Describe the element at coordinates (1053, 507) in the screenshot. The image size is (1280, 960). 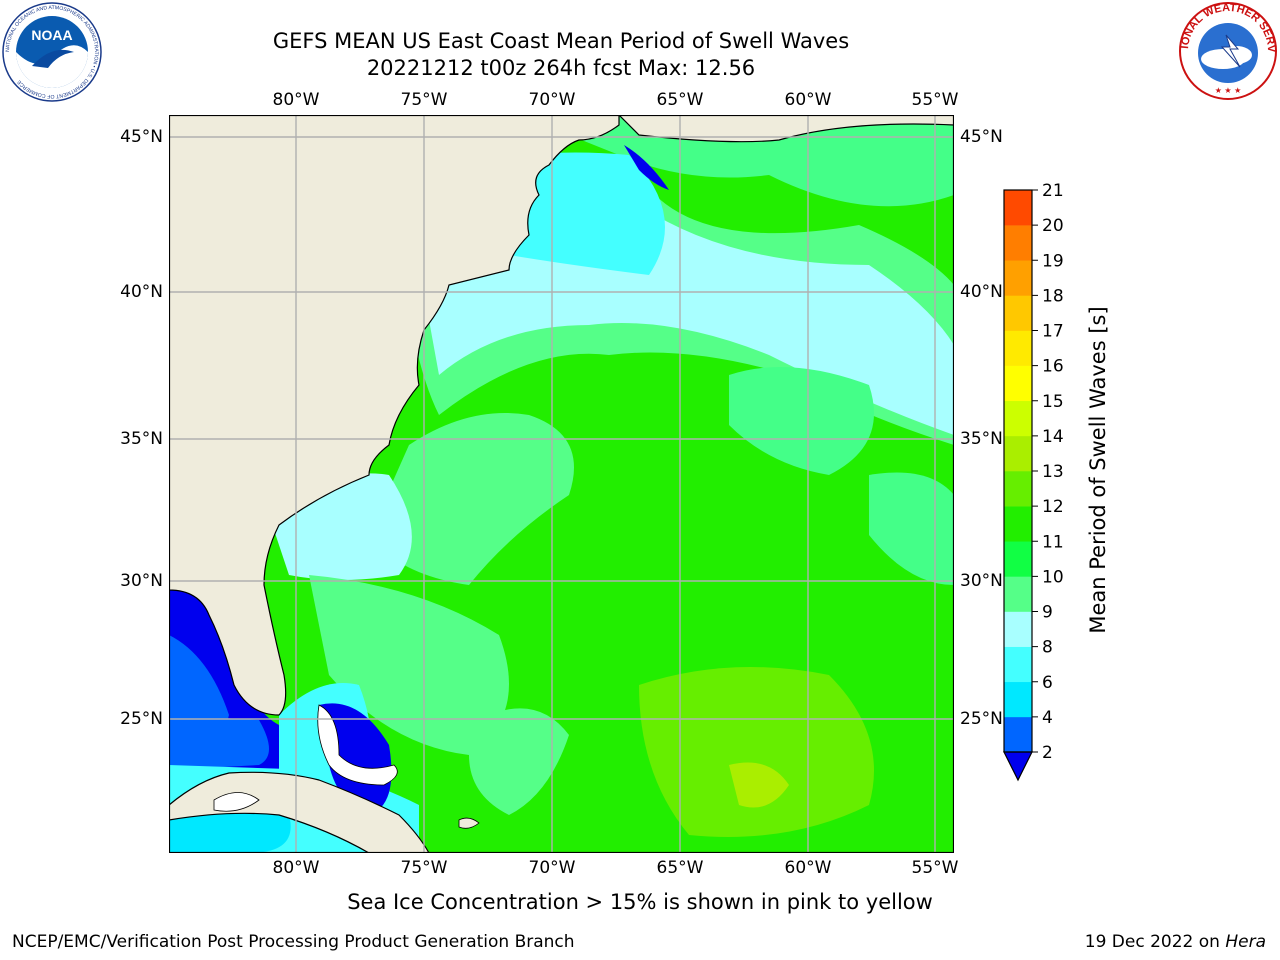
I see `colorbar-tick-label: 12` at that location.